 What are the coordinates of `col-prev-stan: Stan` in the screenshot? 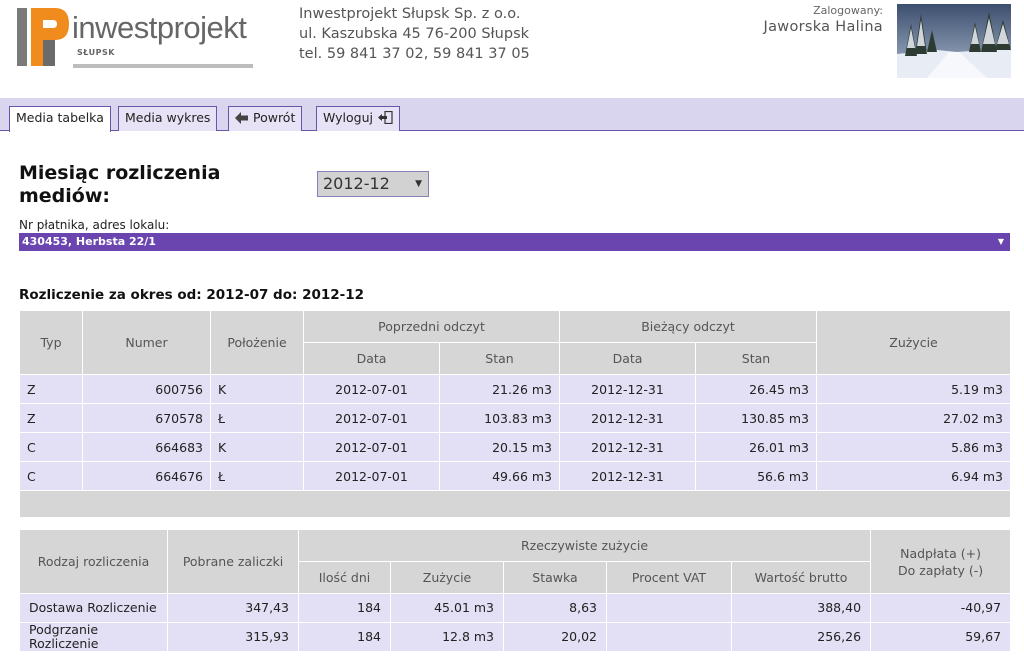 It's located at (499, 358).